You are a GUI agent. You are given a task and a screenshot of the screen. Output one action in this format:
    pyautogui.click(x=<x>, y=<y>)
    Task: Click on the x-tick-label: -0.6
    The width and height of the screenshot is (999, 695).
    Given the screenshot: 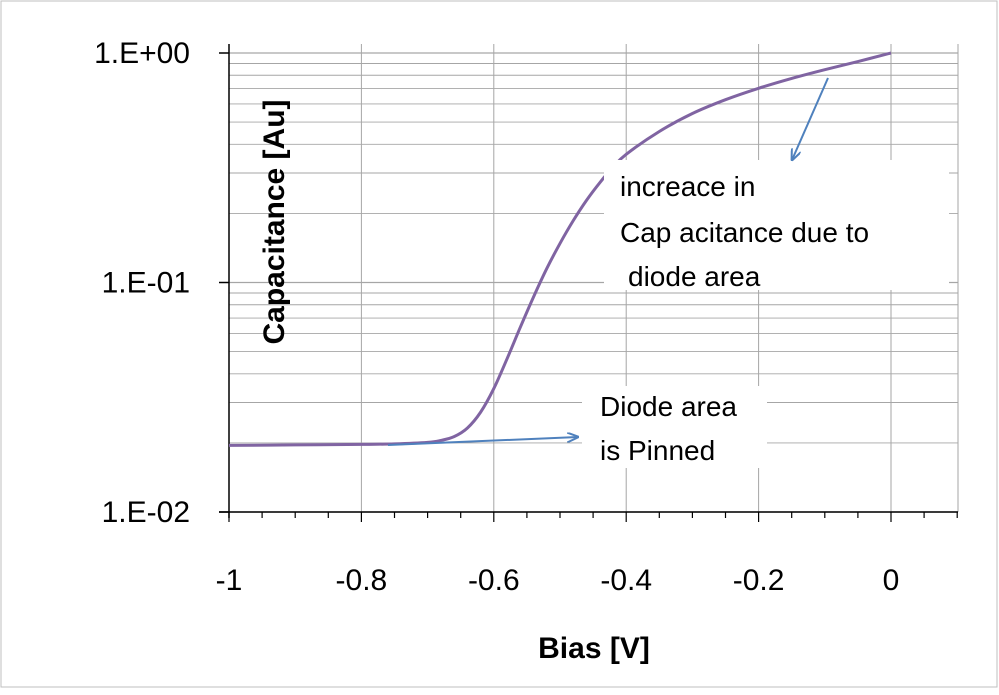 What is the action you would take?
    pyautogui.click(x=494, y=580)
    